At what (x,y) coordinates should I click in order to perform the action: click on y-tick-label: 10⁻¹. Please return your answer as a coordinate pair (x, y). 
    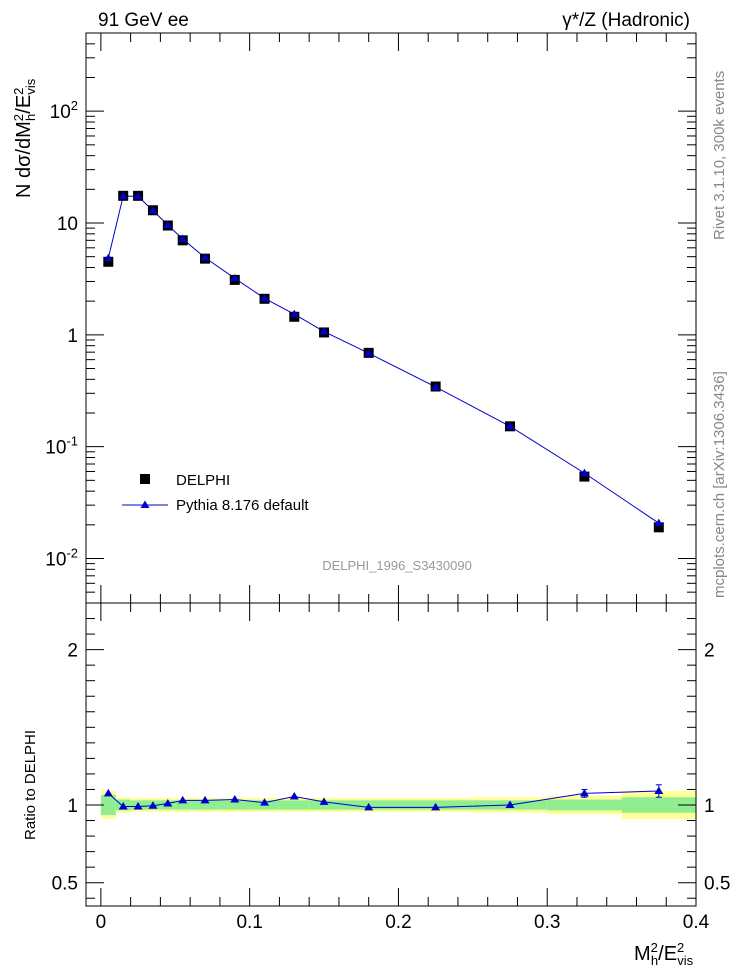
    Looking at the image, I should click on (61, 446).